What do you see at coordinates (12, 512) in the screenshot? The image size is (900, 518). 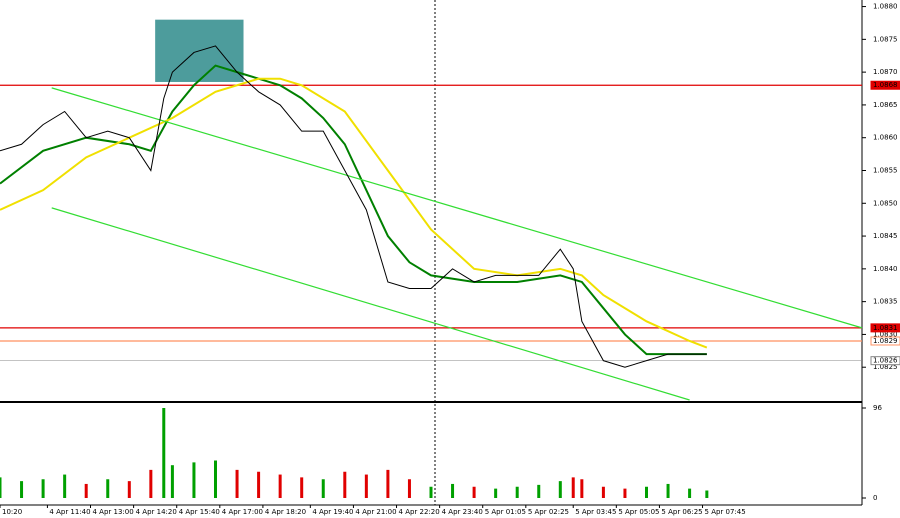 I see `x-tick-label: 10:20` at bounding box center [12, 512].